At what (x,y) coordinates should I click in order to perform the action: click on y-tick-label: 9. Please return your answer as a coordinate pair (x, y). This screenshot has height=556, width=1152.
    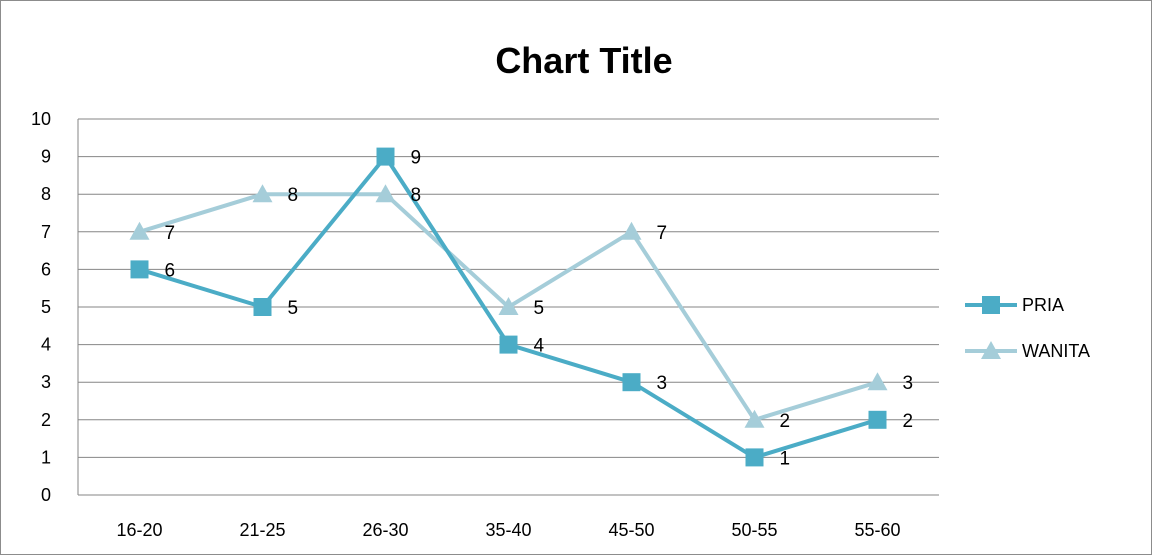
    Looking at the image, I should click on (46, 157).